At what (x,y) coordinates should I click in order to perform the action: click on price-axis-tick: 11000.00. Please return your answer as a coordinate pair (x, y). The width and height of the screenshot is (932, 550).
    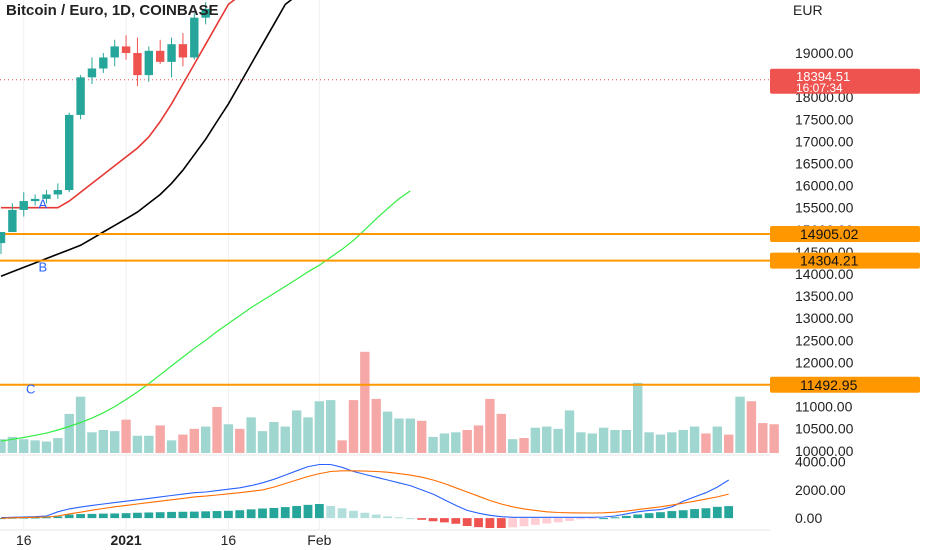
    Looking at the image, I should click on (824, 407).